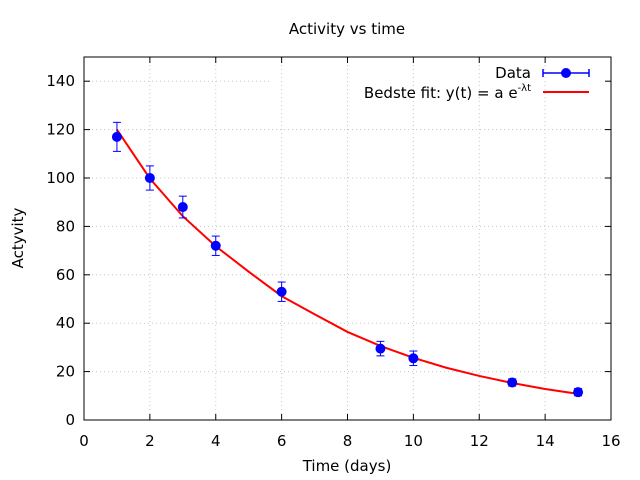 This screenshot has height=480, width=640. What do you see at coordinates (348, 441) in the screenshot?
I see `x-tick-label: 8` at bounding box center [348, 441].